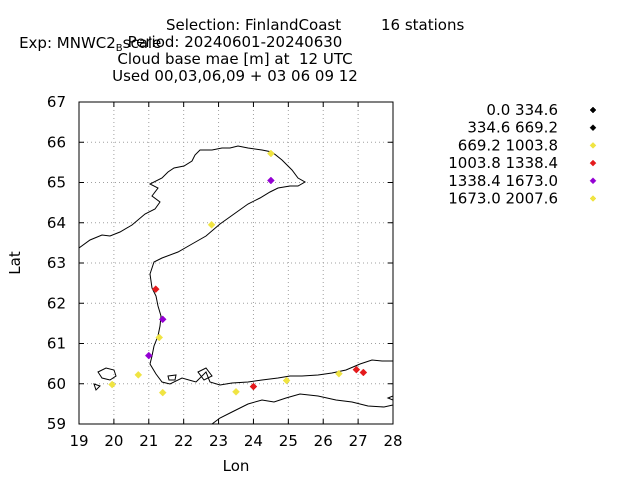  Describe the element at coordinates (503, 163) in the screenshot. I see `legend-label: 1003.8 1338.4` at that location.